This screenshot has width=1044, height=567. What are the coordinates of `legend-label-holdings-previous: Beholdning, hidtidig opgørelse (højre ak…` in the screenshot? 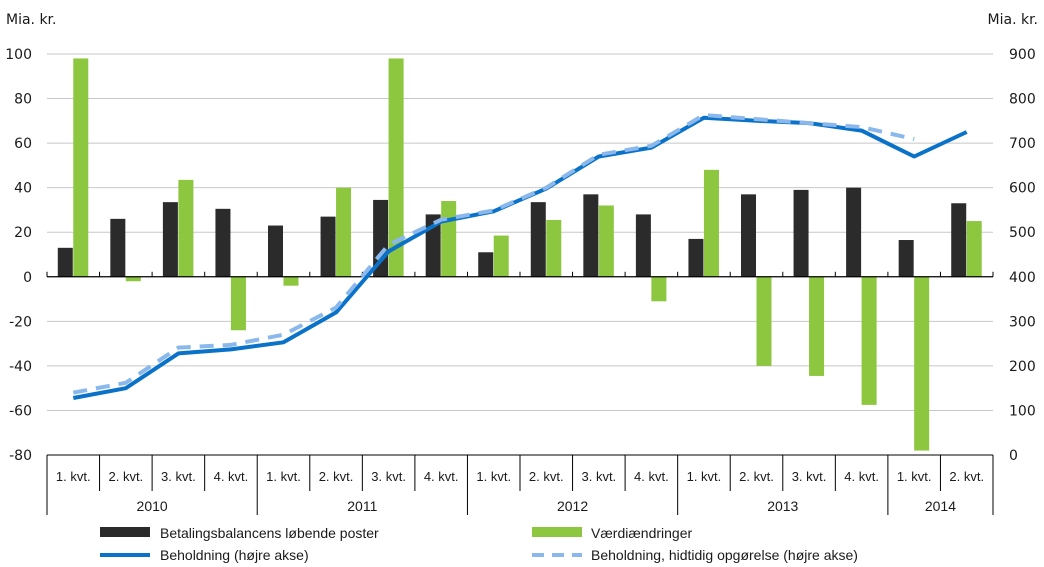 It's located at (724, 555).